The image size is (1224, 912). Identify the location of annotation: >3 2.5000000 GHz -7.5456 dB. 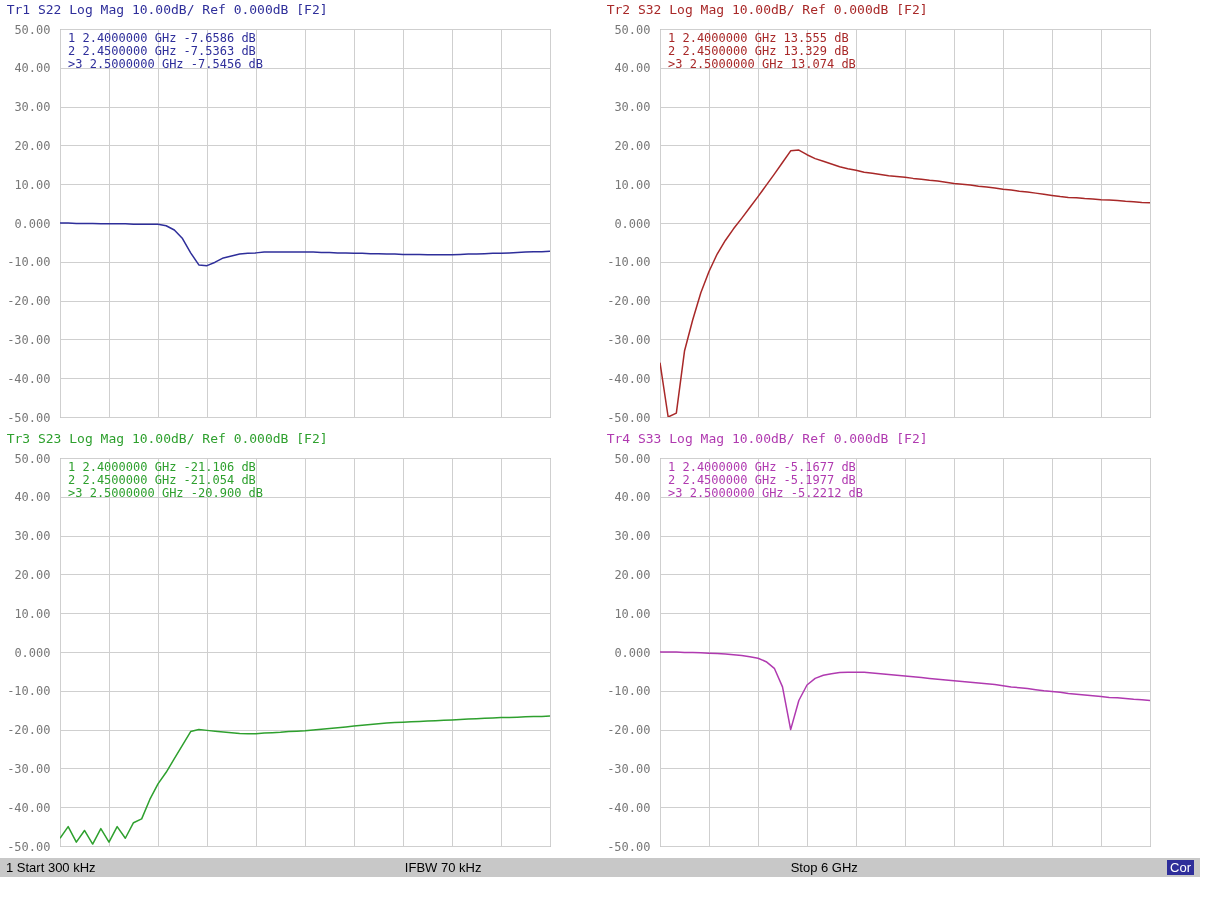
(166, 64).